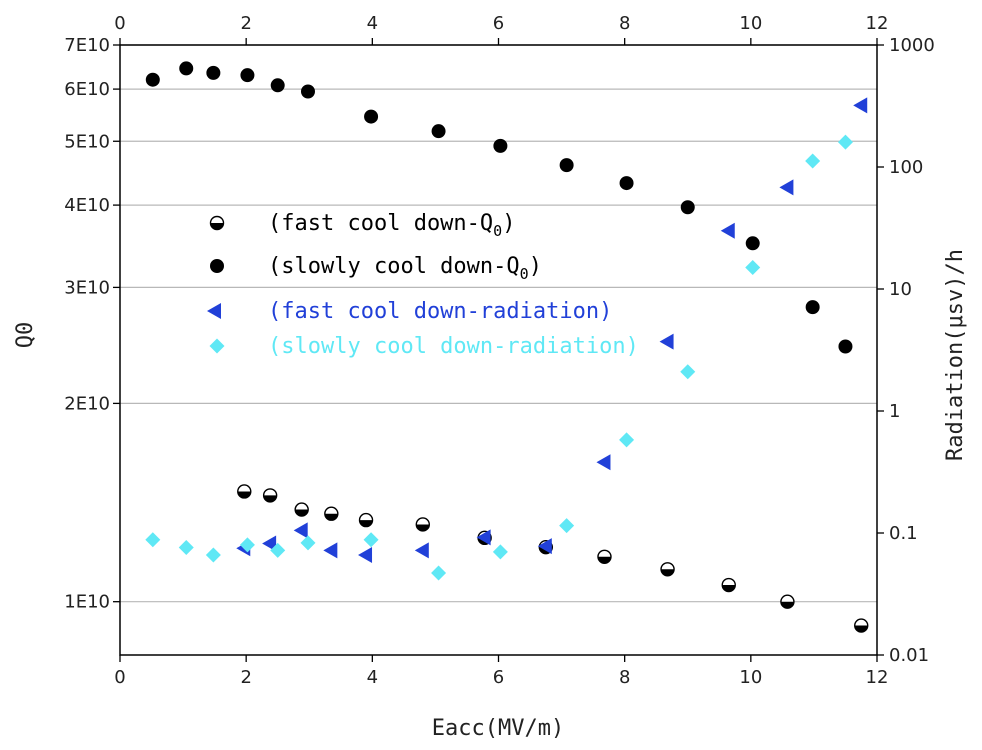 The height and width of the screenshot is (750, 982). I want to click on x-tick-label-bottom: 2, so click(245, 677).